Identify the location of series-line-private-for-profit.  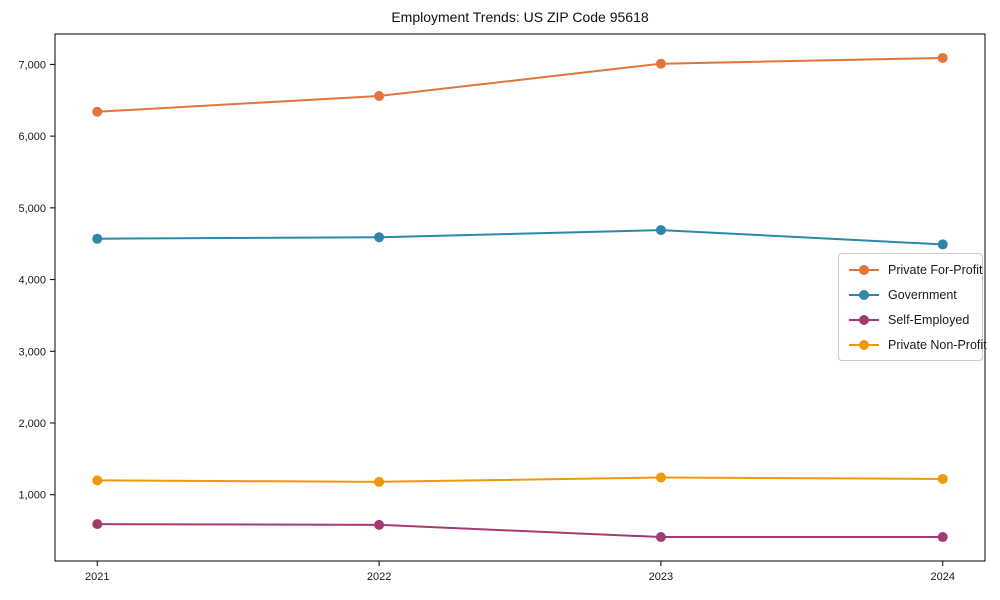
(520, 84).